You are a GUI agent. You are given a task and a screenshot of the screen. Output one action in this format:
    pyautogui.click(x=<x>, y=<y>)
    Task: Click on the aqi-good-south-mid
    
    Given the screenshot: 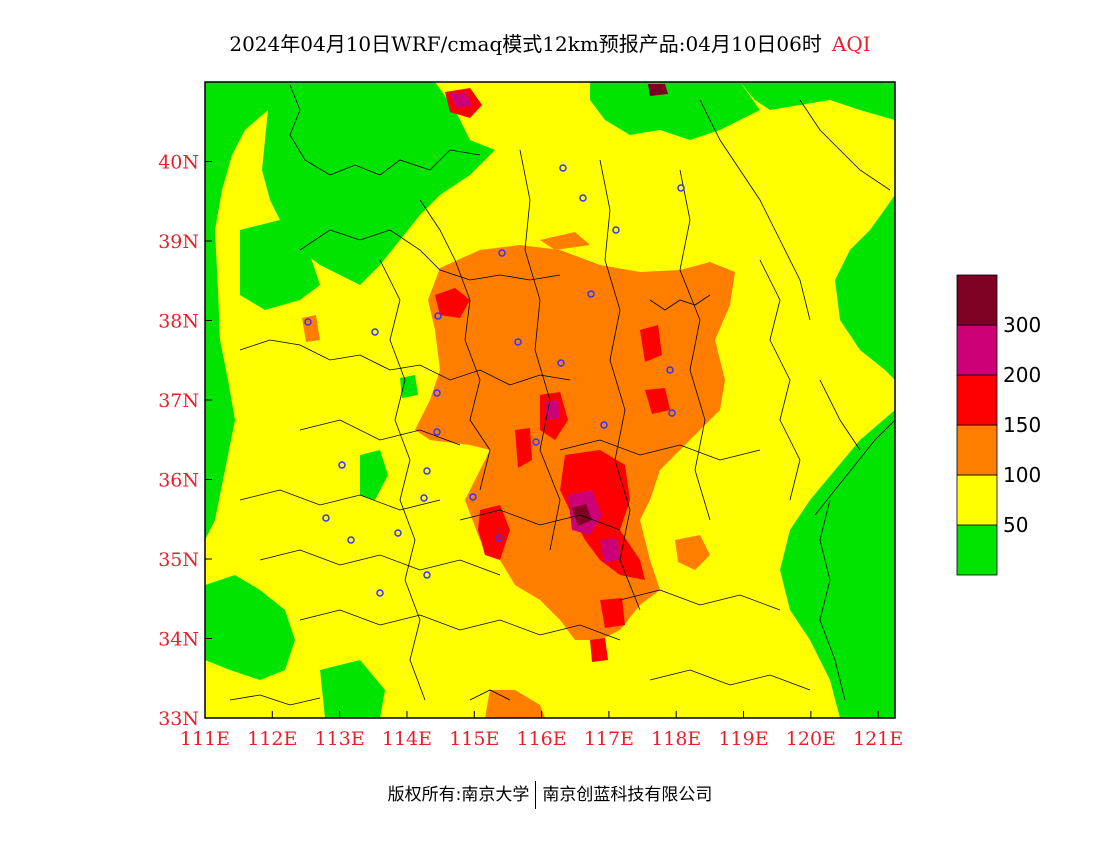 What is the action you would take?
    pyautogui.click(x=352, y=689)
    